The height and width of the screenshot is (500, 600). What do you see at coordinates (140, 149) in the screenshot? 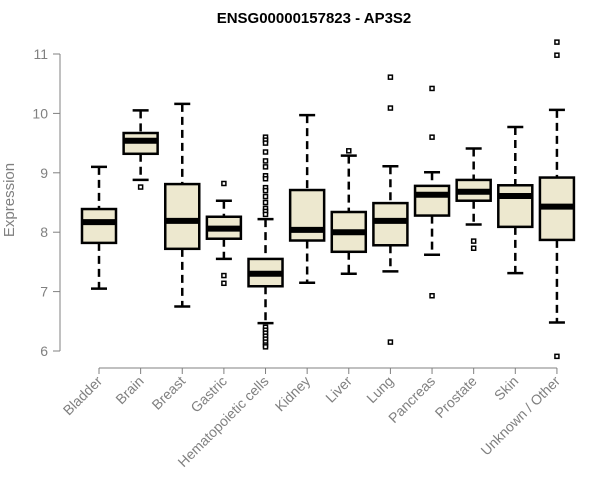
I see `box-brain` at bounding box center [140, 149].